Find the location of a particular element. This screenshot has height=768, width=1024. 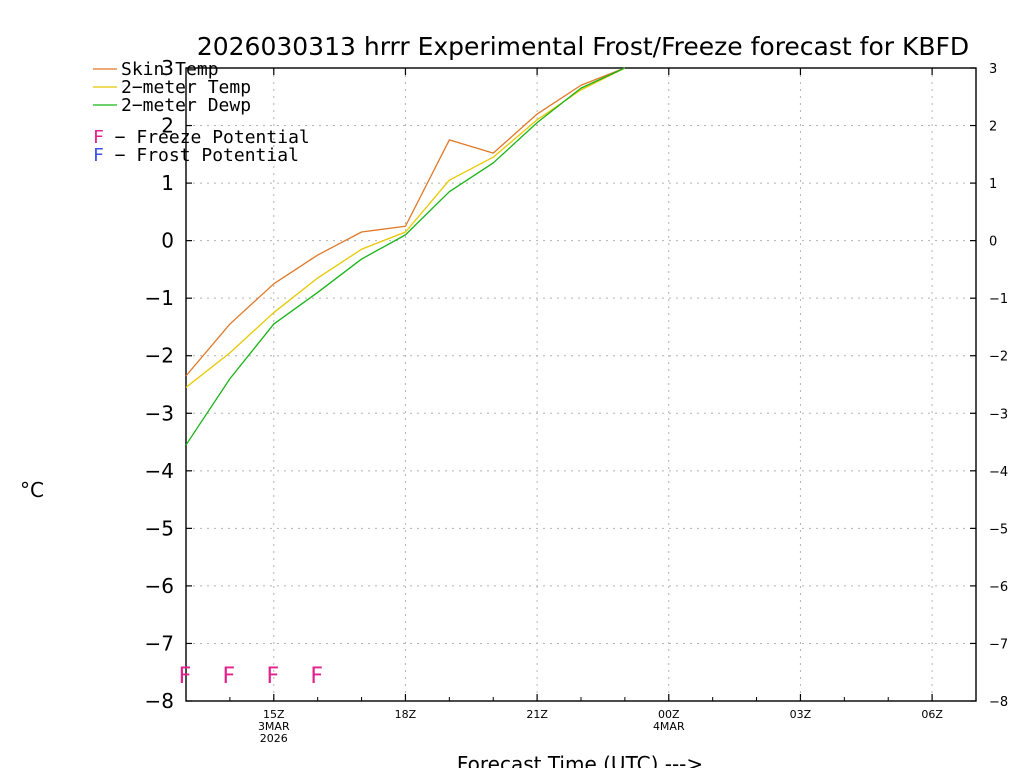

y-tick-label-left: 3 is located at coordinates (167, 68).